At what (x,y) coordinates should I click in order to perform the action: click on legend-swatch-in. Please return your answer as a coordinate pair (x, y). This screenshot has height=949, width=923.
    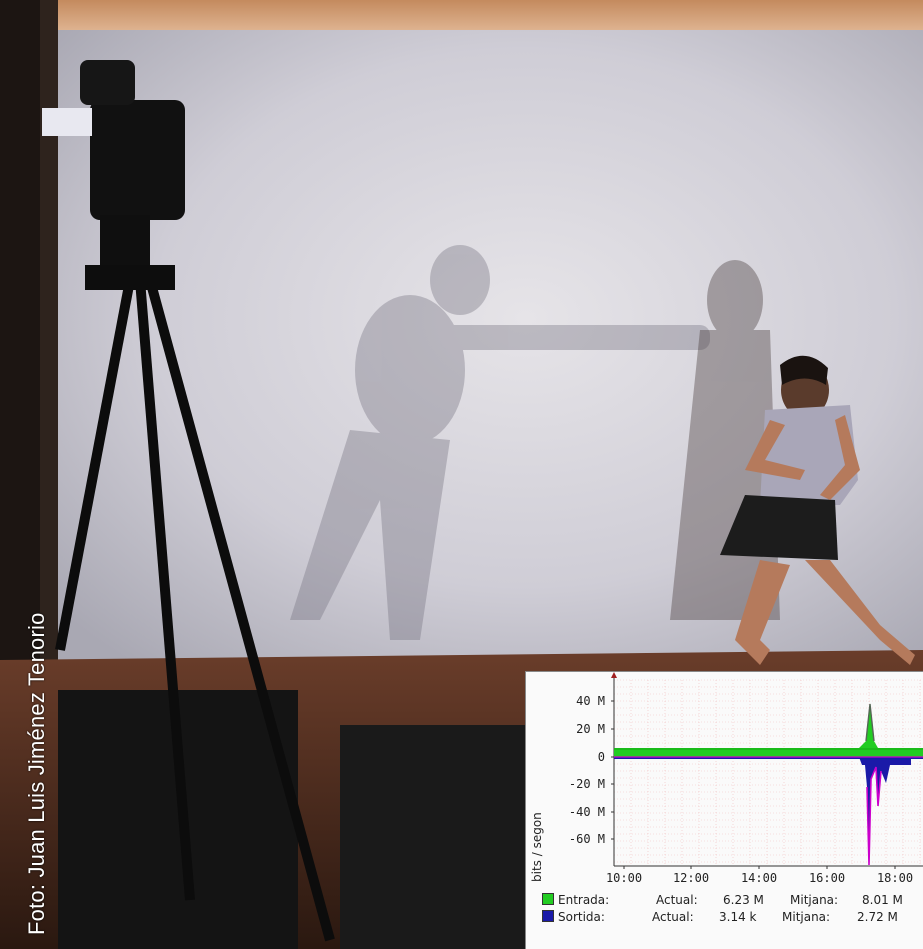
    Looking at the image, I should click on (548, 899).